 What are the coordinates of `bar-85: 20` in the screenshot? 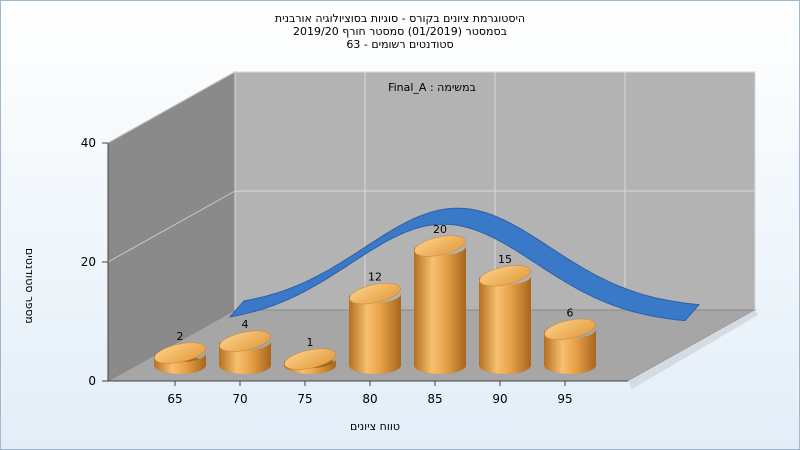 It's located at (440, 298).